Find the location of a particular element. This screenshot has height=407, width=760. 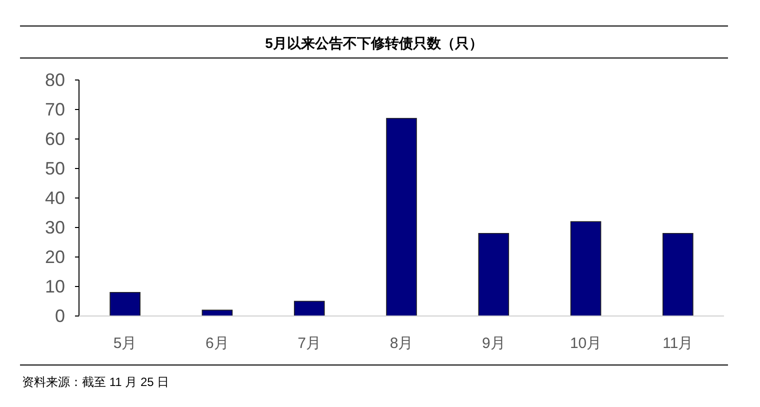

x-tick-label: 5月 is located at coordinates (125, 343).